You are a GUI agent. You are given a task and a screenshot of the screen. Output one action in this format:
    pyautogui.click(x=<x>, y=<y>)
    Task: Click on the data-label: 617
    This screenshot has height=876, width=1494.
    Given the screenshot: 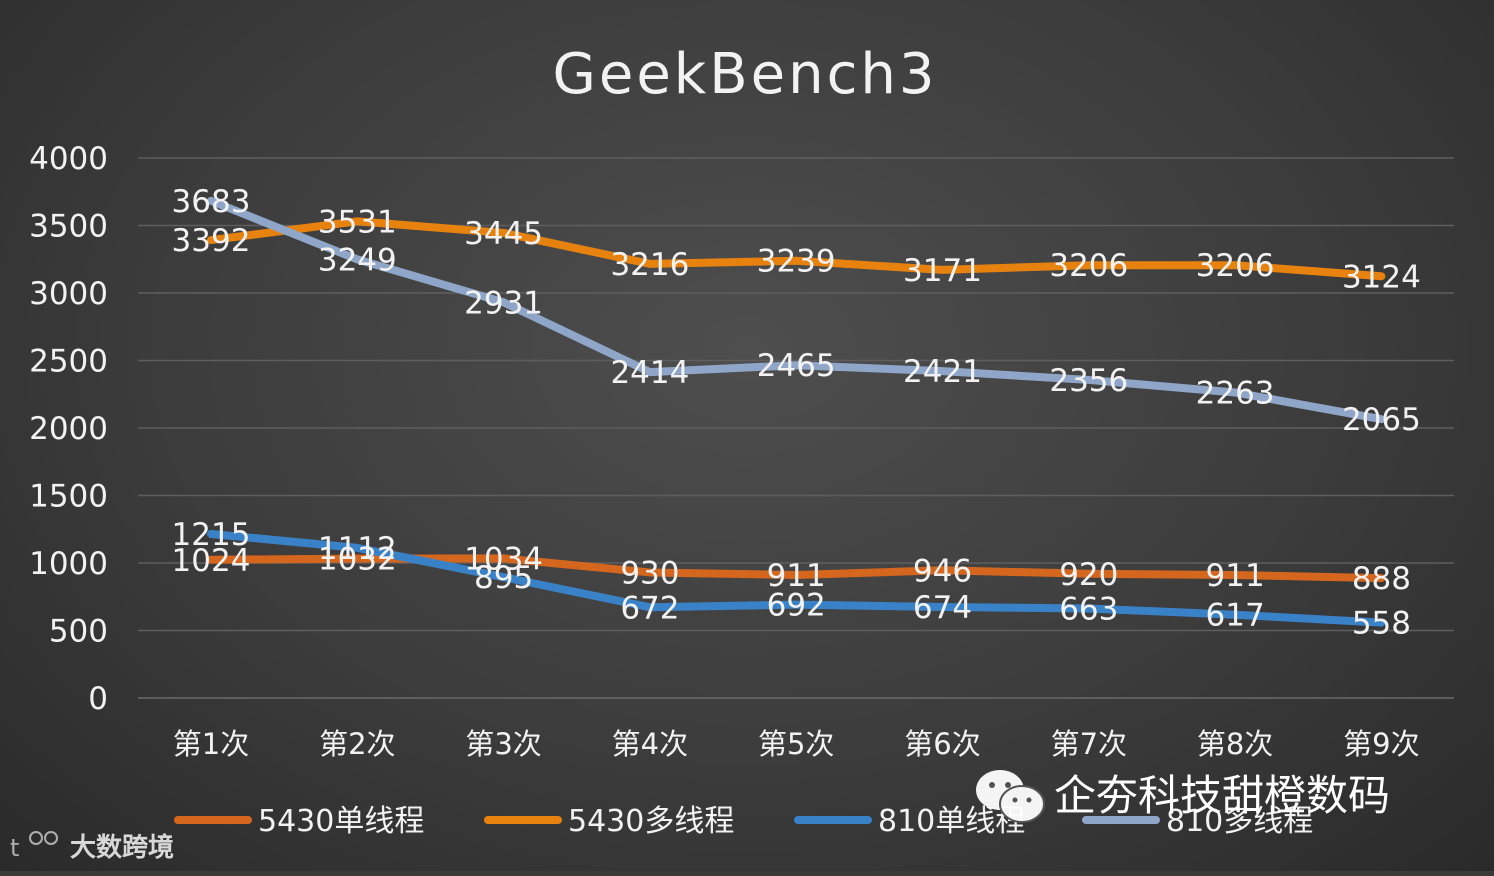 What is the action you would take?
    pyautogui.click(x=1235, y=616)
    